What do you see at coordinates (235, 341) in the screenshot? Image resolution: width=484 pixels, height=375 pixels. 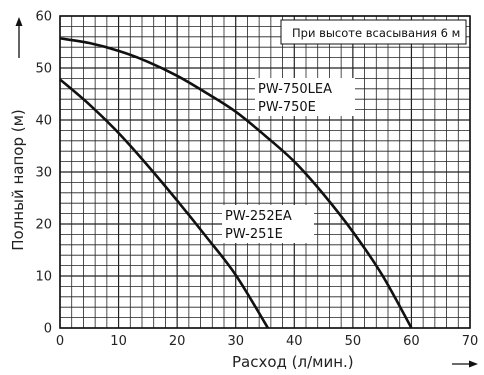 I see `x-tick-label: 30` at bounding box center [235, 341].